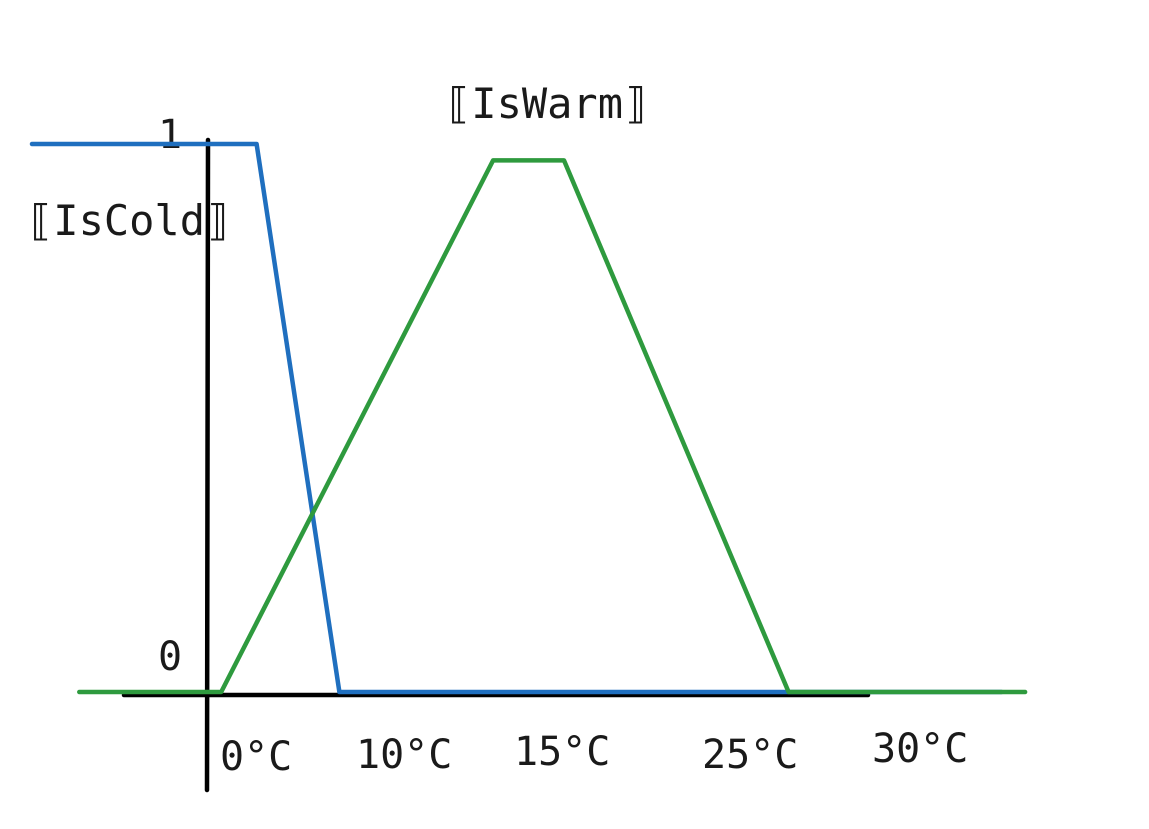 The width and height of the screenshot is (1149, 829). What do you see at coordinates (129, 220) in the screenshot?
I see `series-label-iscold: ⟦IsCold⟧` at bounding box center [129, 220].